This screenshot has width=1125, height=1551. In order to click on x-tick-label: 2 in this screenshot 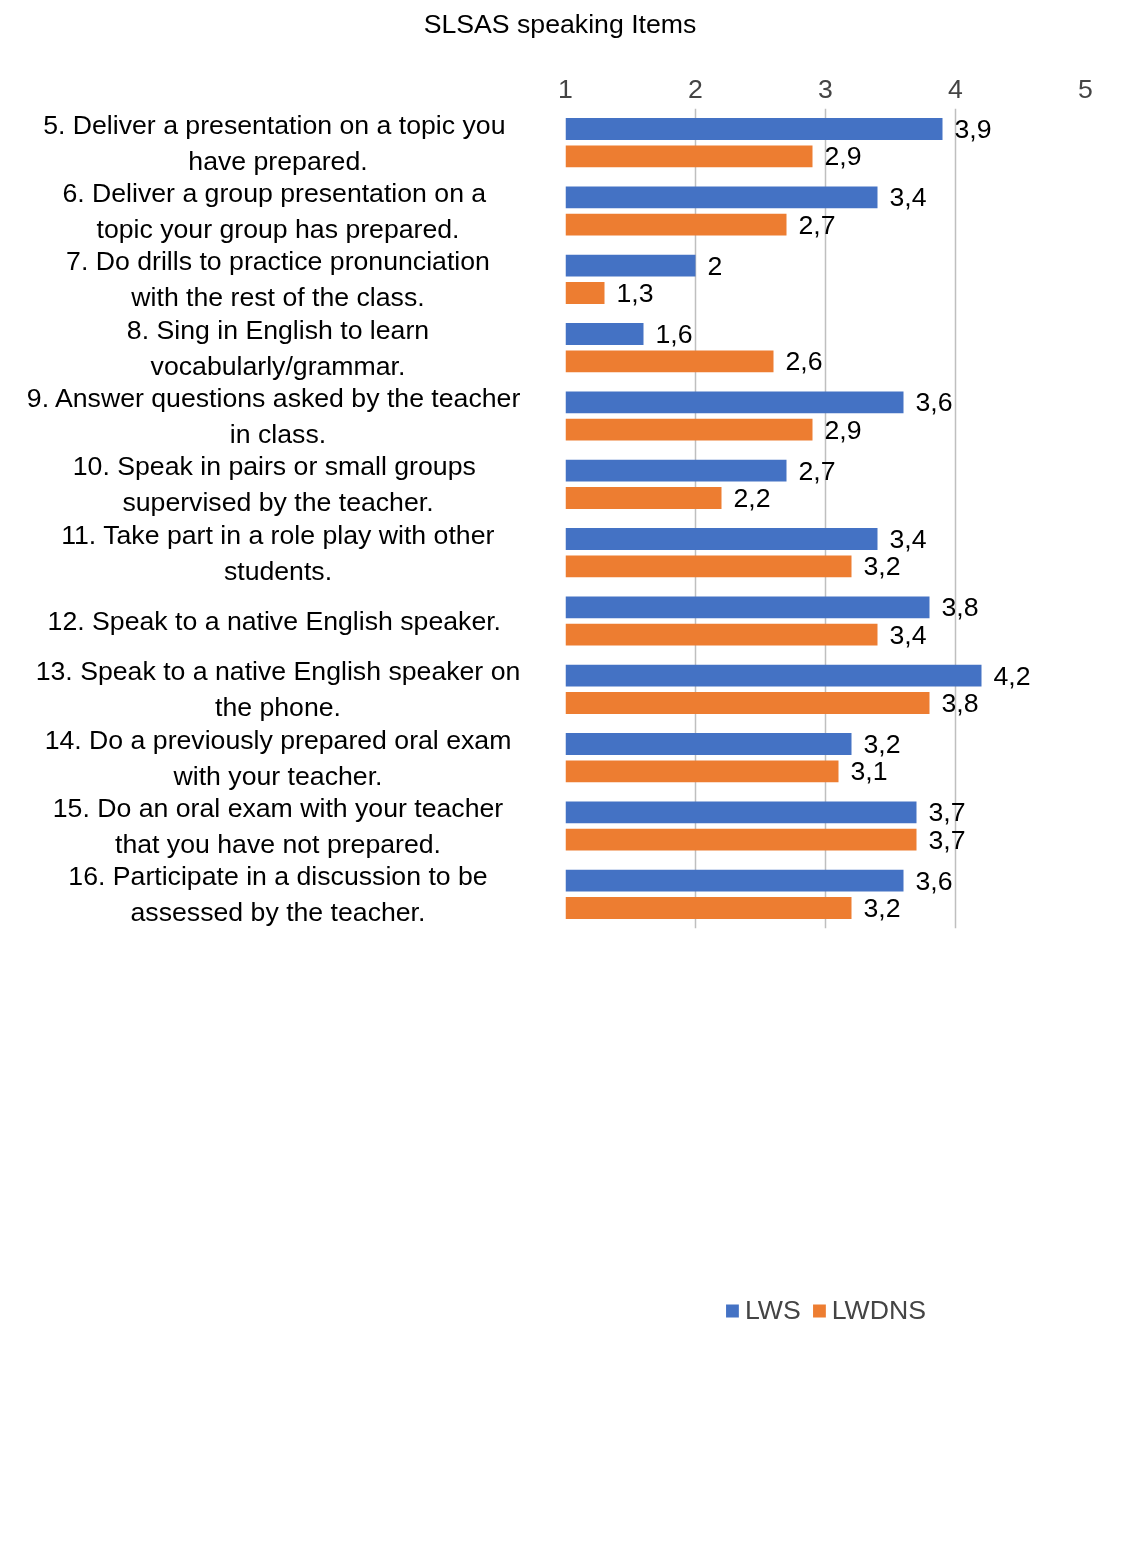, I will do `click(695, 88)`.